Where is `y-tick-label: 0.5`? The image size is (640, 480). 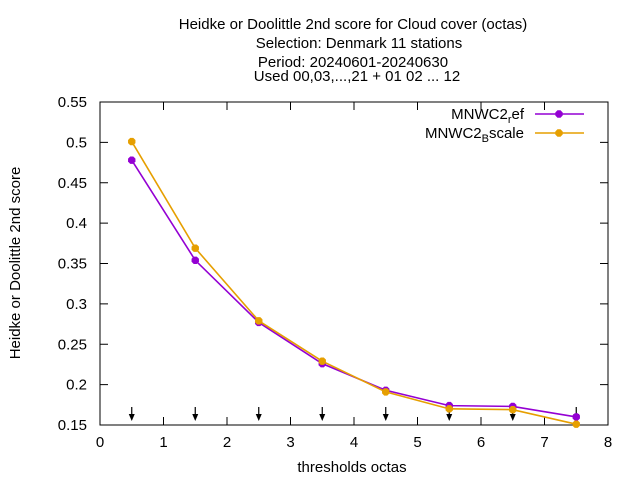 y-tick-label: 0.5 is located at coordinates (76, 142).